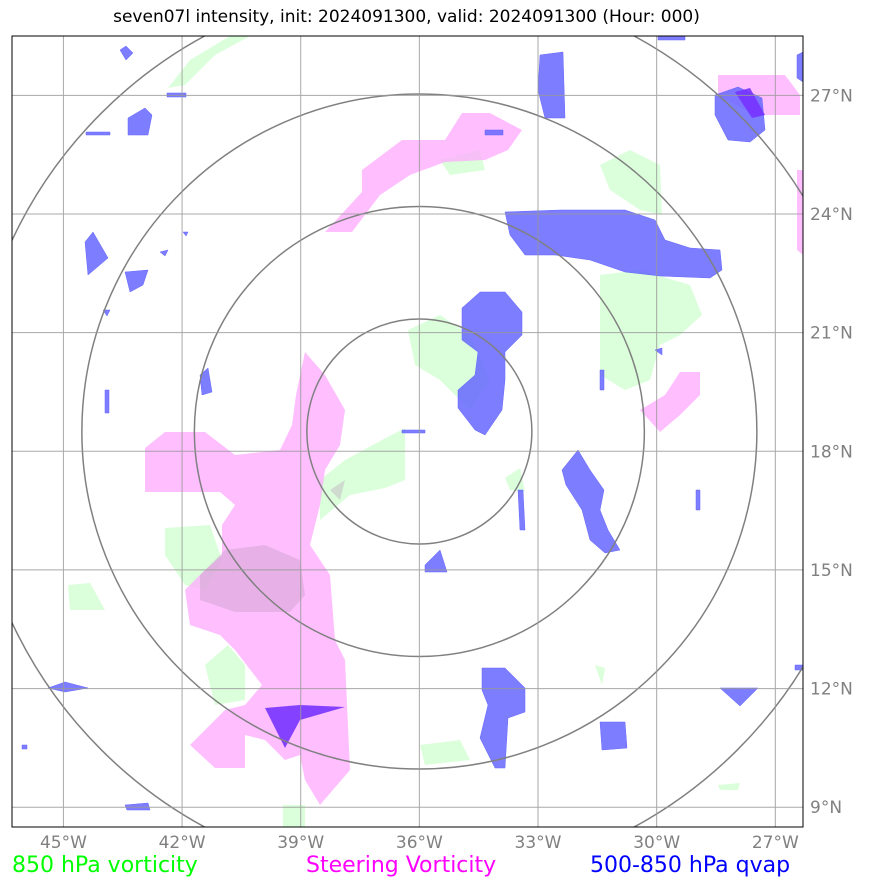  What do you see at coordinates (656, 843) in the screenshot?
I see `lon-tick-label: 30°W` at bounding box center [656, 843].